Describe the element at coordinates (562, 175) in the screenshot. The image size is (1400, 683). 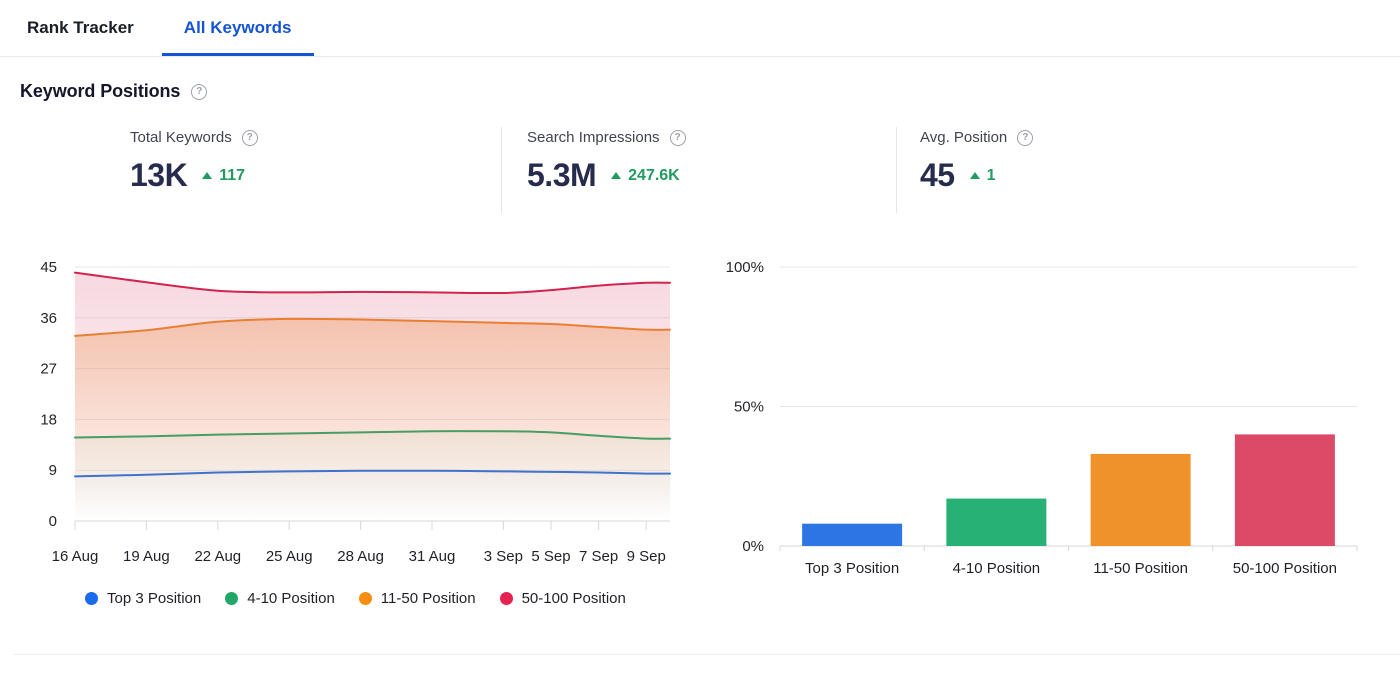
I see `stat-value: 5.3M` at that location.